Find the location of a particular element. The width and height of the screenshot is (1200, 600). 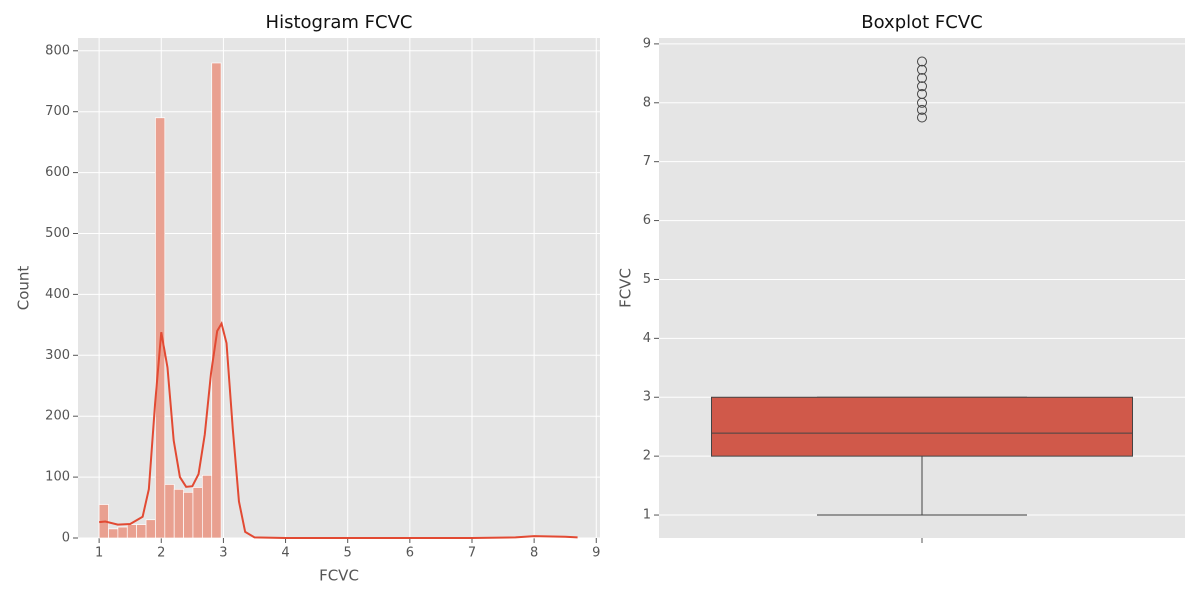

x-tick-label: 5 is located at coordinates (348, 553).